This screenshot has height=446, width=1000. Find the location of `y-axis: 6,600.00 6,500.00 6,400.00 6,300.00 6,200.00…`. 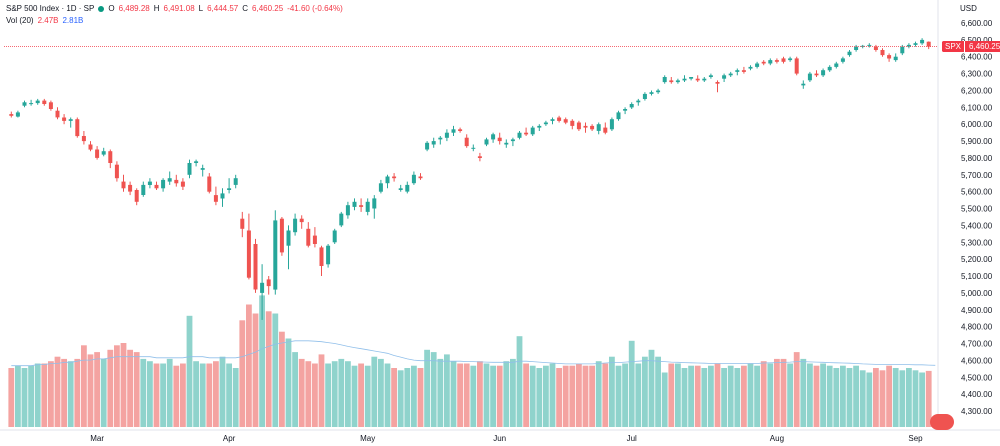

y-axis: 6,600.00 6,500.00 6,400.00 6,300.00 6,200.00… is located at coordinates (977, 217).